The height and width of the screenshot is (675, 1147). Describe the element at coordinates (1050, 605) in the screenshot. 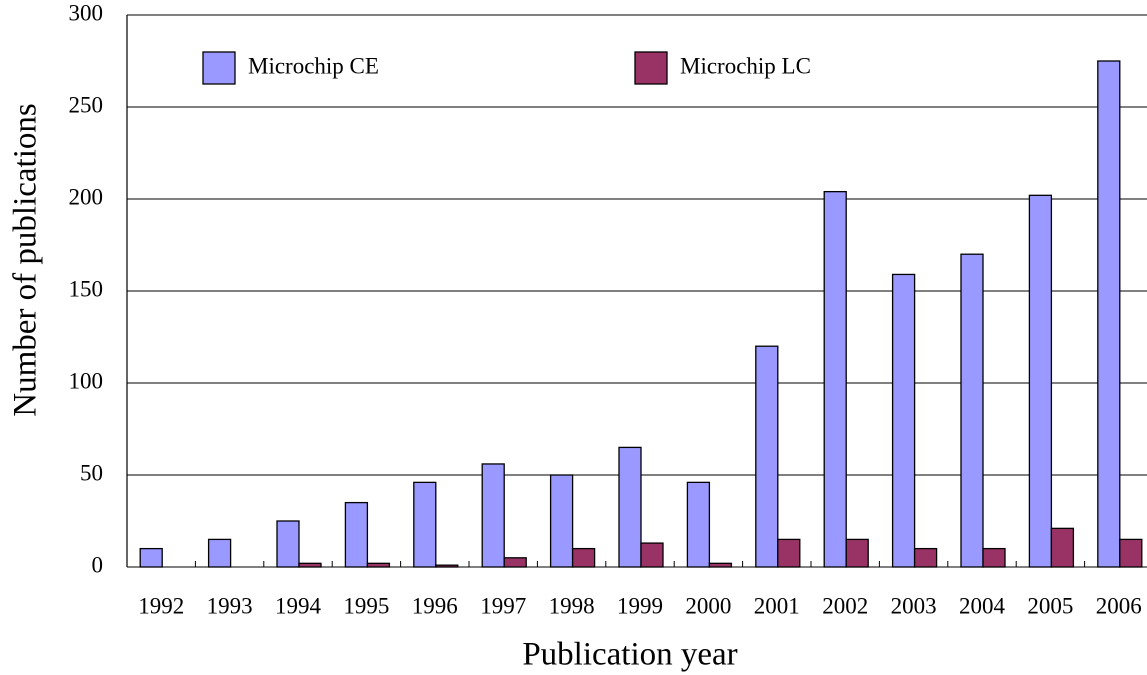

I see `x-tick-label: 2005` at that location.